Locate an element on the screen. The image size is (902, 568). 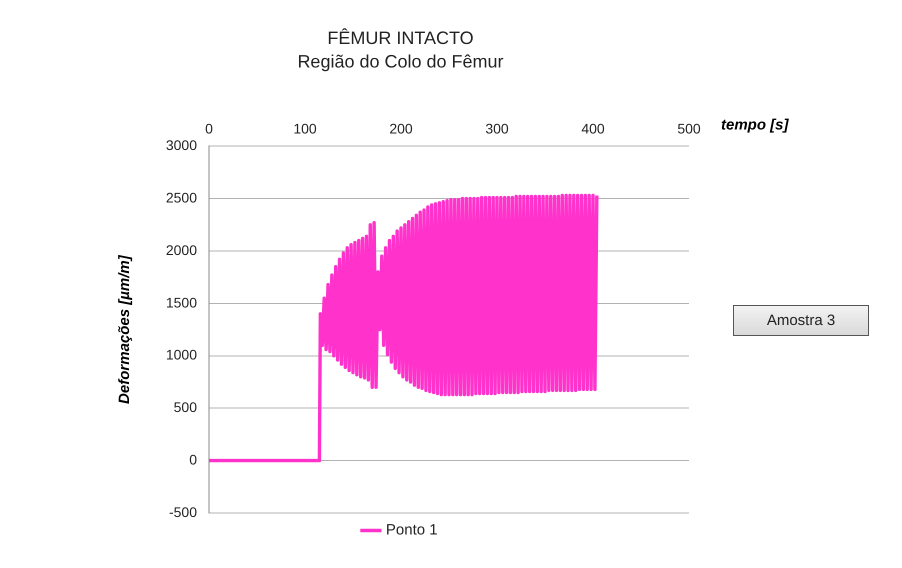
x-tick-label: 0 is located at coordinates (209, 128).